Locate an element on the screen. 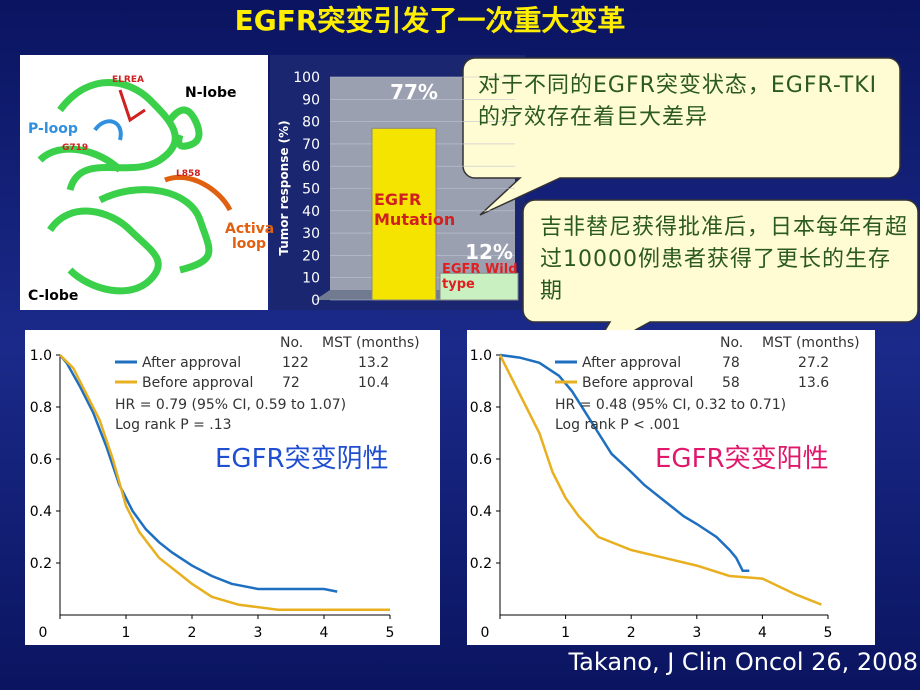 This screenshot has width=920, height=690. protein-ribbon is located at coordinates (125, 187).